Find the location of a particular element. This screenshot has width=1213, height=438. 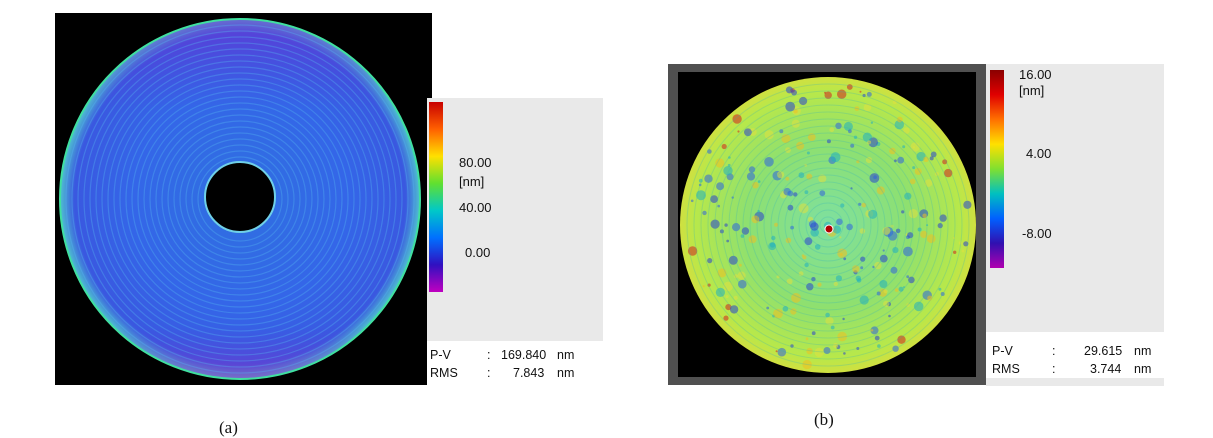

center-marker is located at coordinates (829, 229).